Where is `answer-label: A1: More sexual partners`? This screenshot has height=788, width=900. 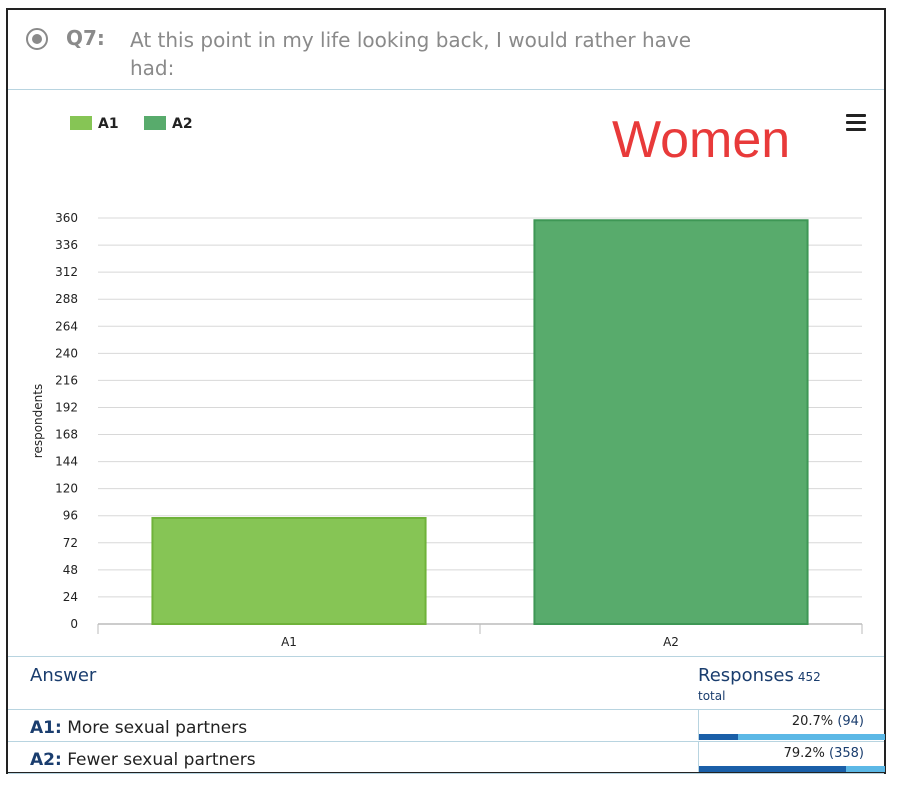
answer-label: A1: More sexual partners is located at coordinates (138, 728).